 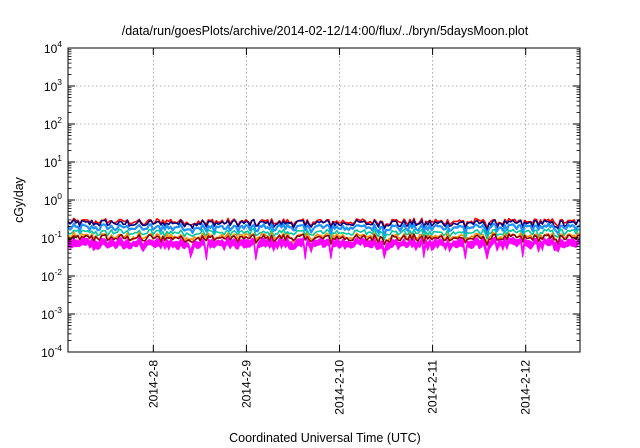 I want to click on y-tick-label: 10⁻², so click(x=51, y=275).